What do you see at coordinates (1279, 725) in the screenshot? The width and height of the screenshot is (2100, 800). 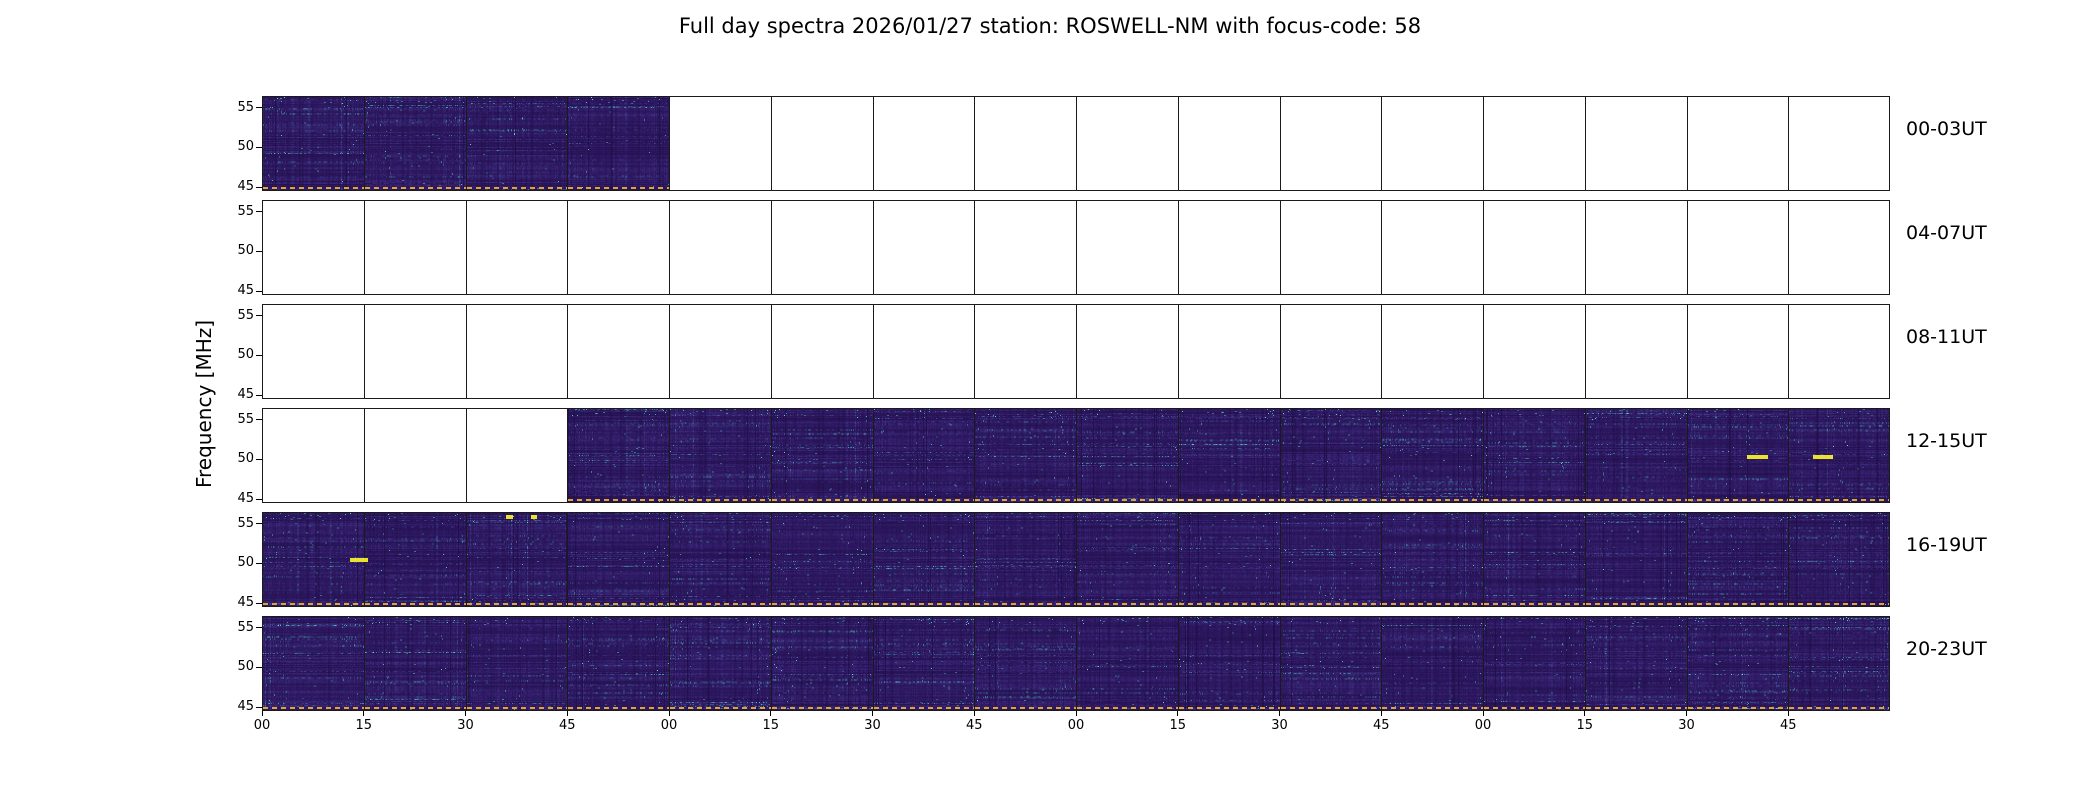 I see `x-tick-label: 30` at bounding box center [1279, 725].